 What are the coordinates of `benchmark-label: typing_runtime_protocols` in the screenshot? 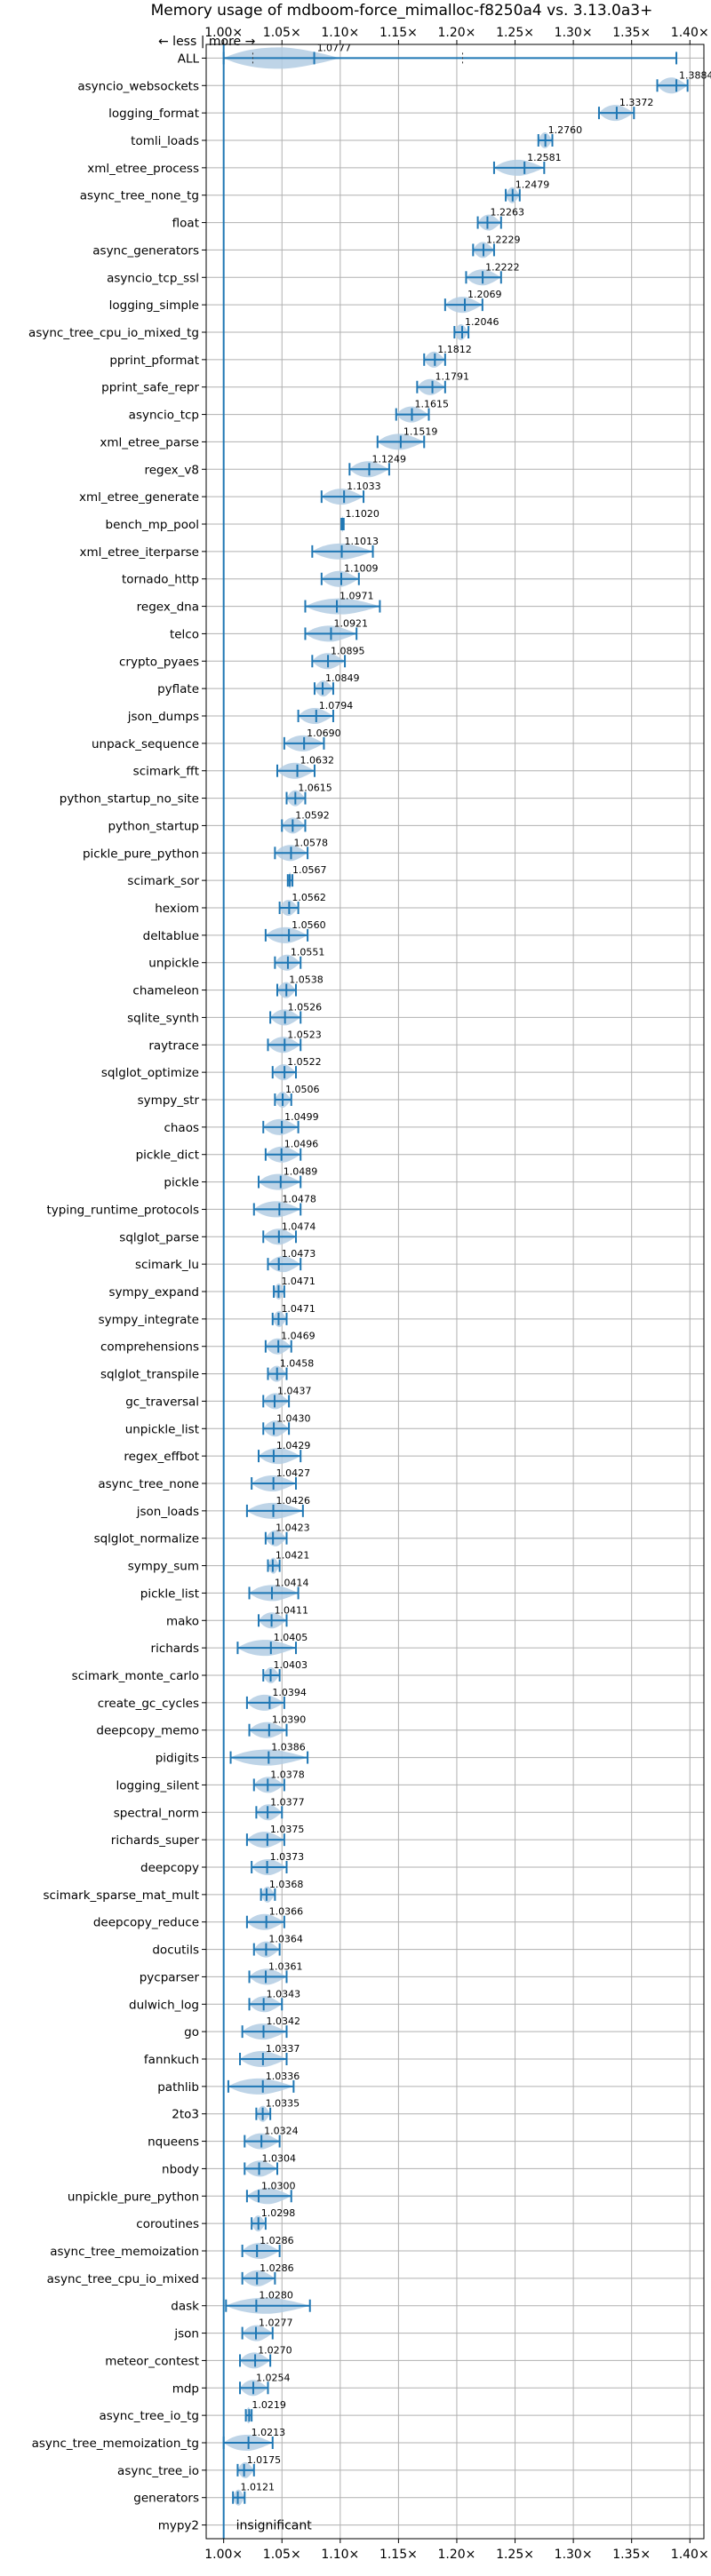 It's located at (123, 1210).